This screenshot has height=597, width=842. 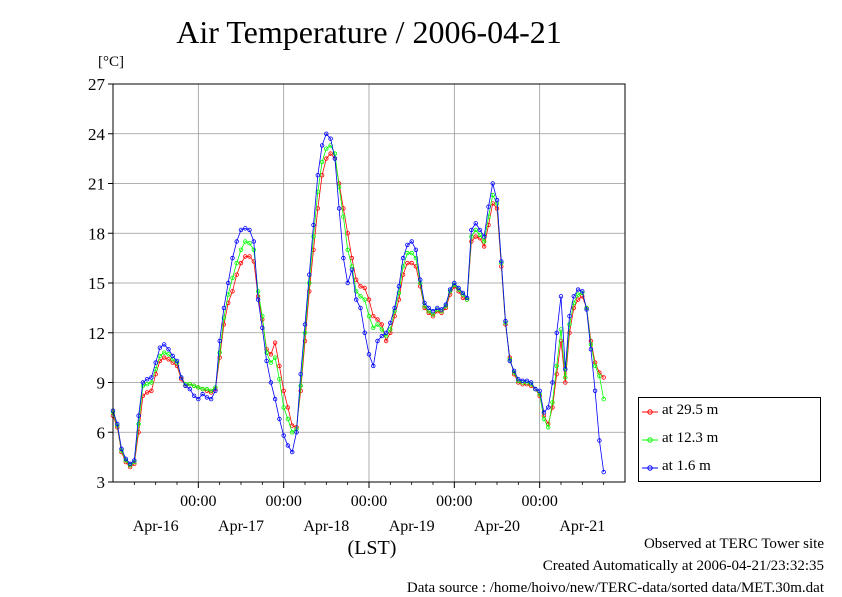 What do you see at coordinates (156, 526) in the screenshot?
I see `x-day-label: Apr-16` at bounding box center [156, 526].